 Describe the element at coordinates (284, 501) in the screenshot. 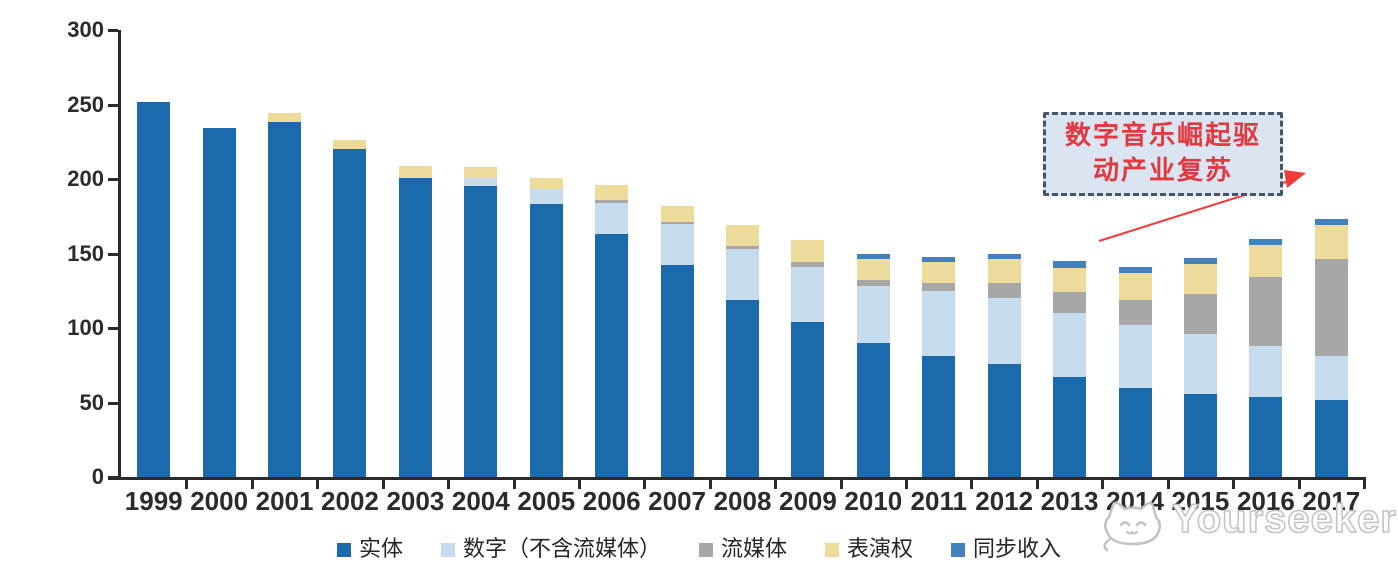

I see `x-tick-label: 2001` at that location.